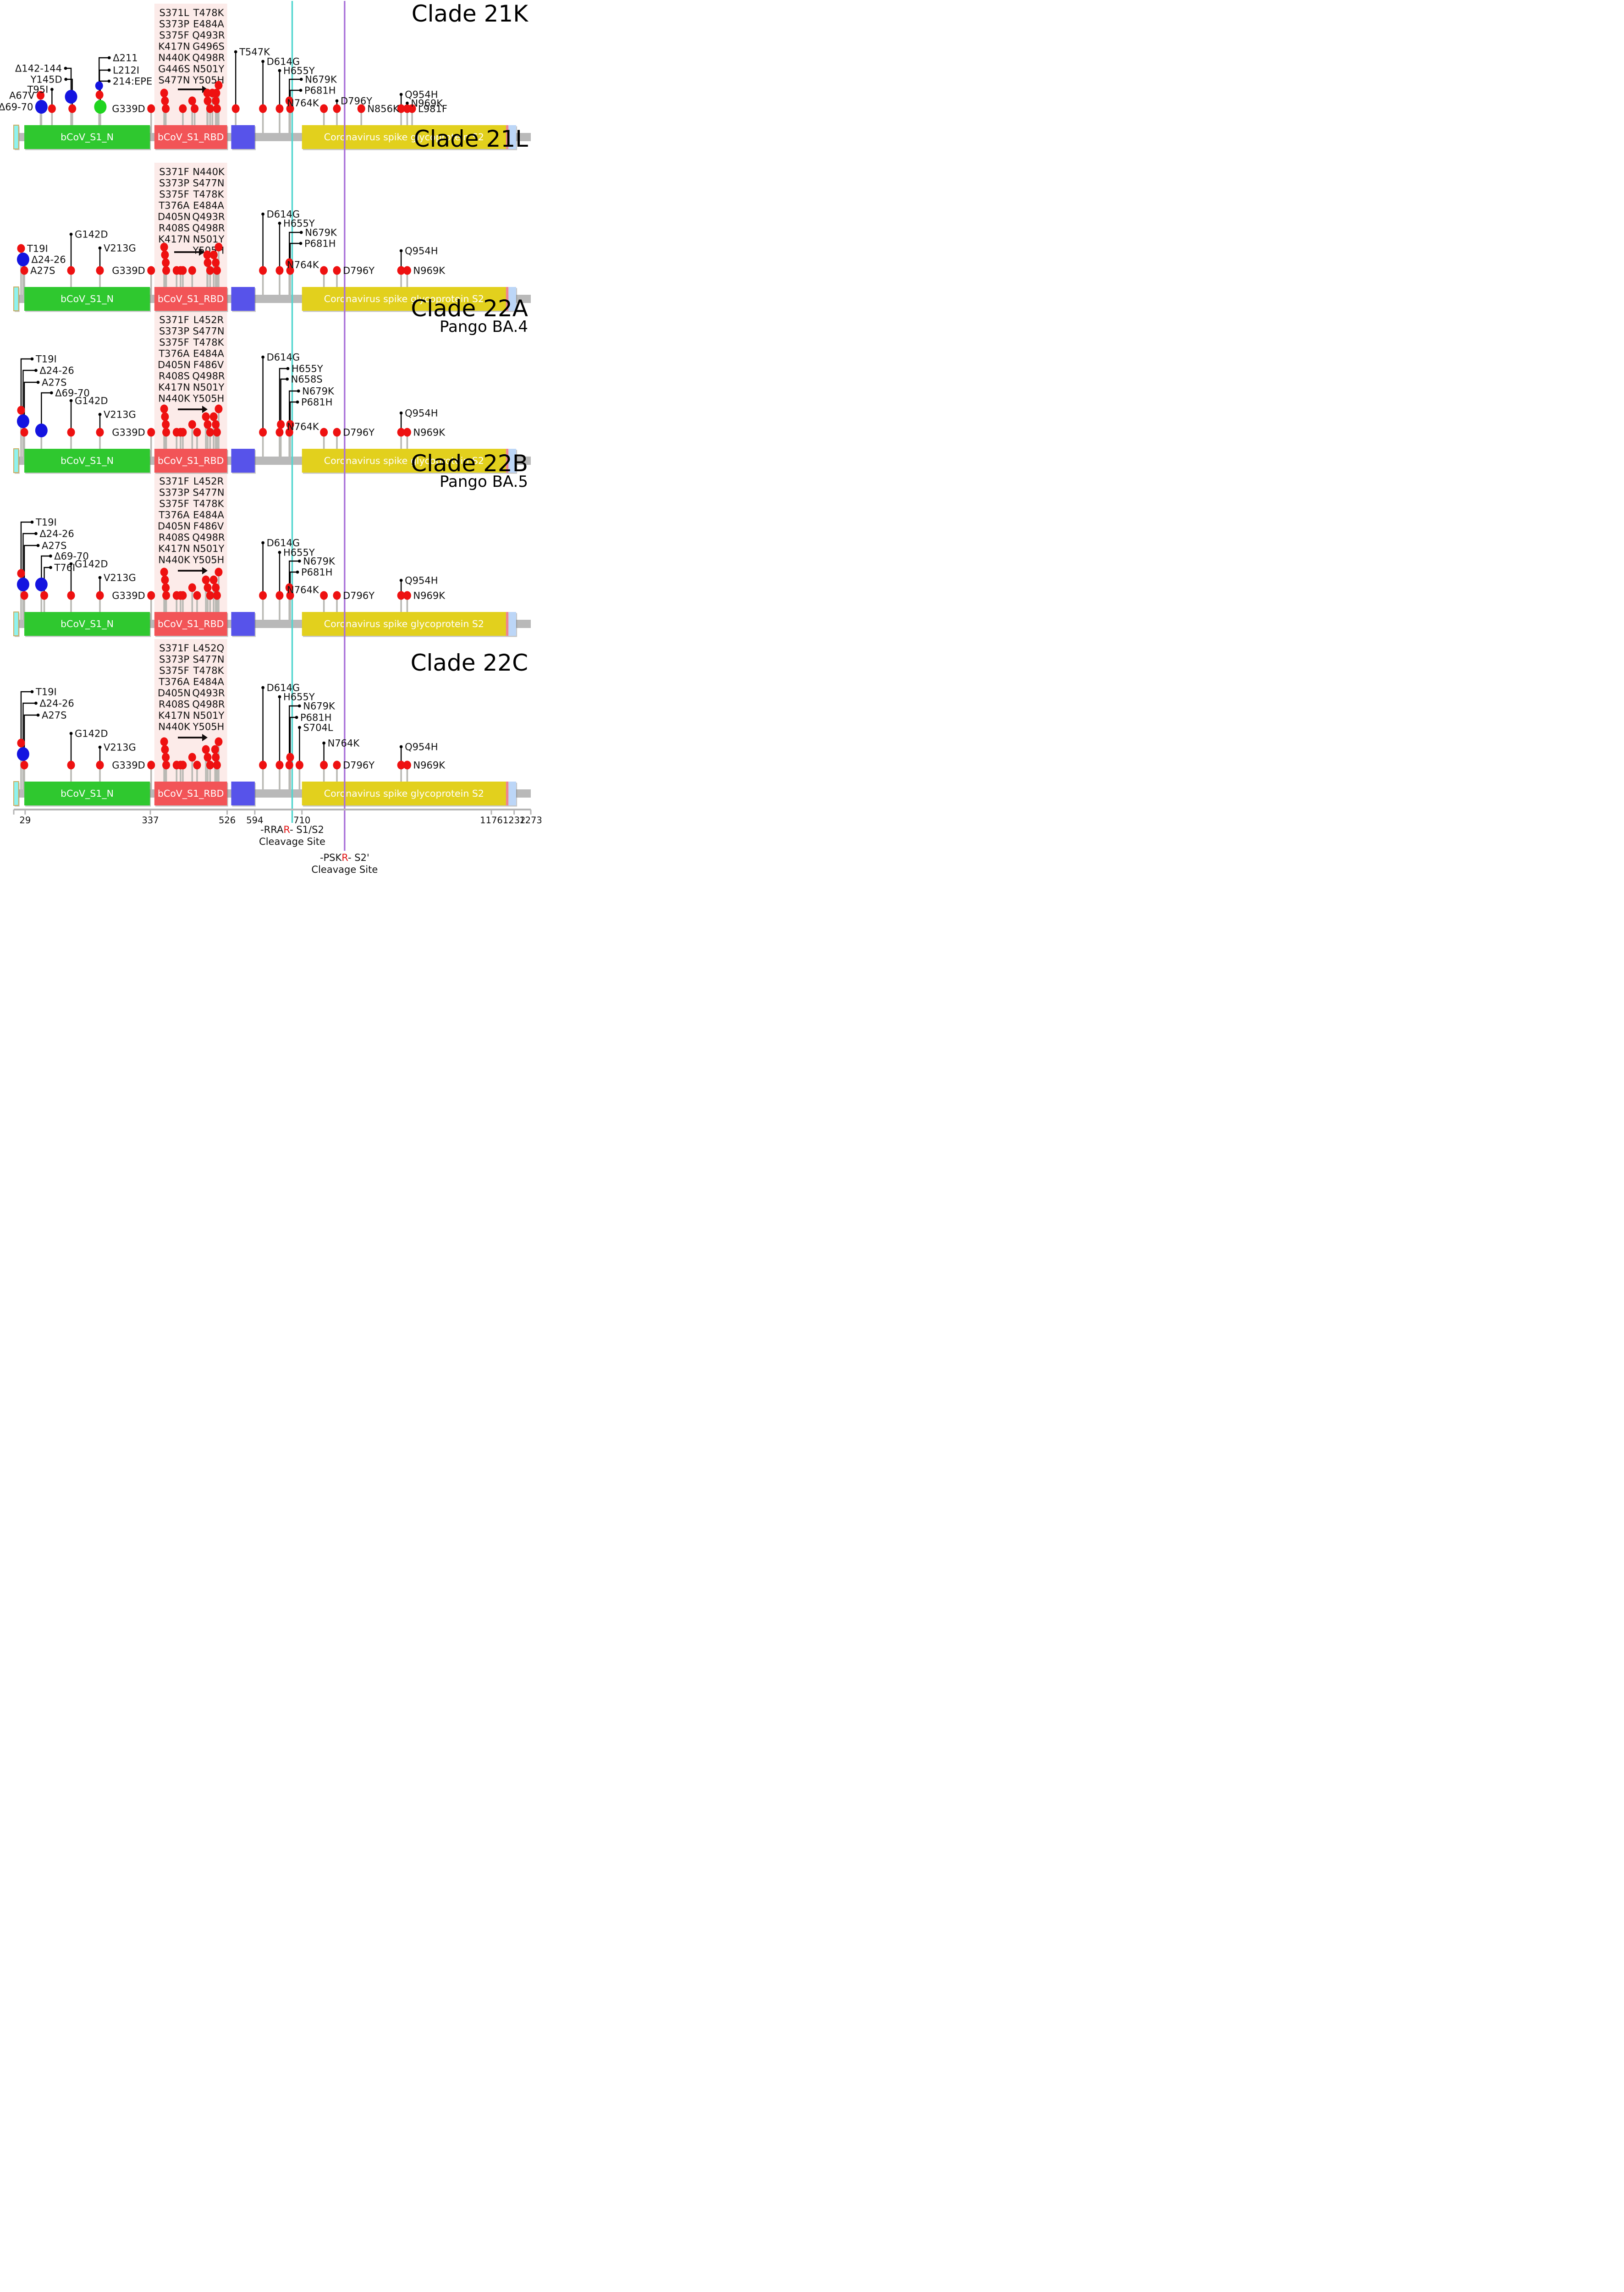 The image size is (1624, 2292). I want to click on cleavage-caption-segment: - S2', so click(358, 857).